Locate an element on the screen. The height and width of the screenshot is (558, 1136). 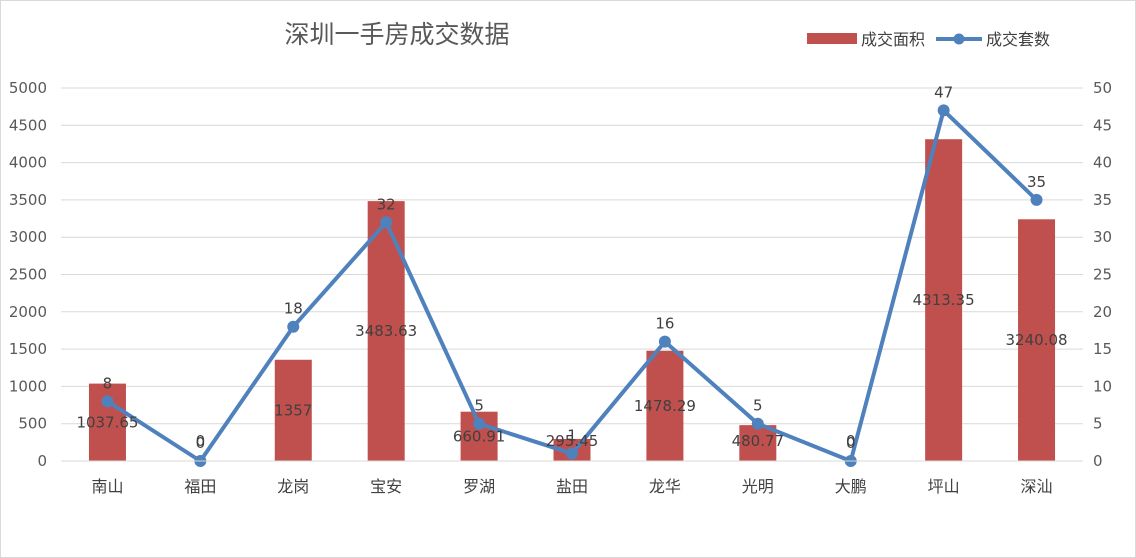
bar-data-label: 3240.08 is located at coordinates (1037, 340).